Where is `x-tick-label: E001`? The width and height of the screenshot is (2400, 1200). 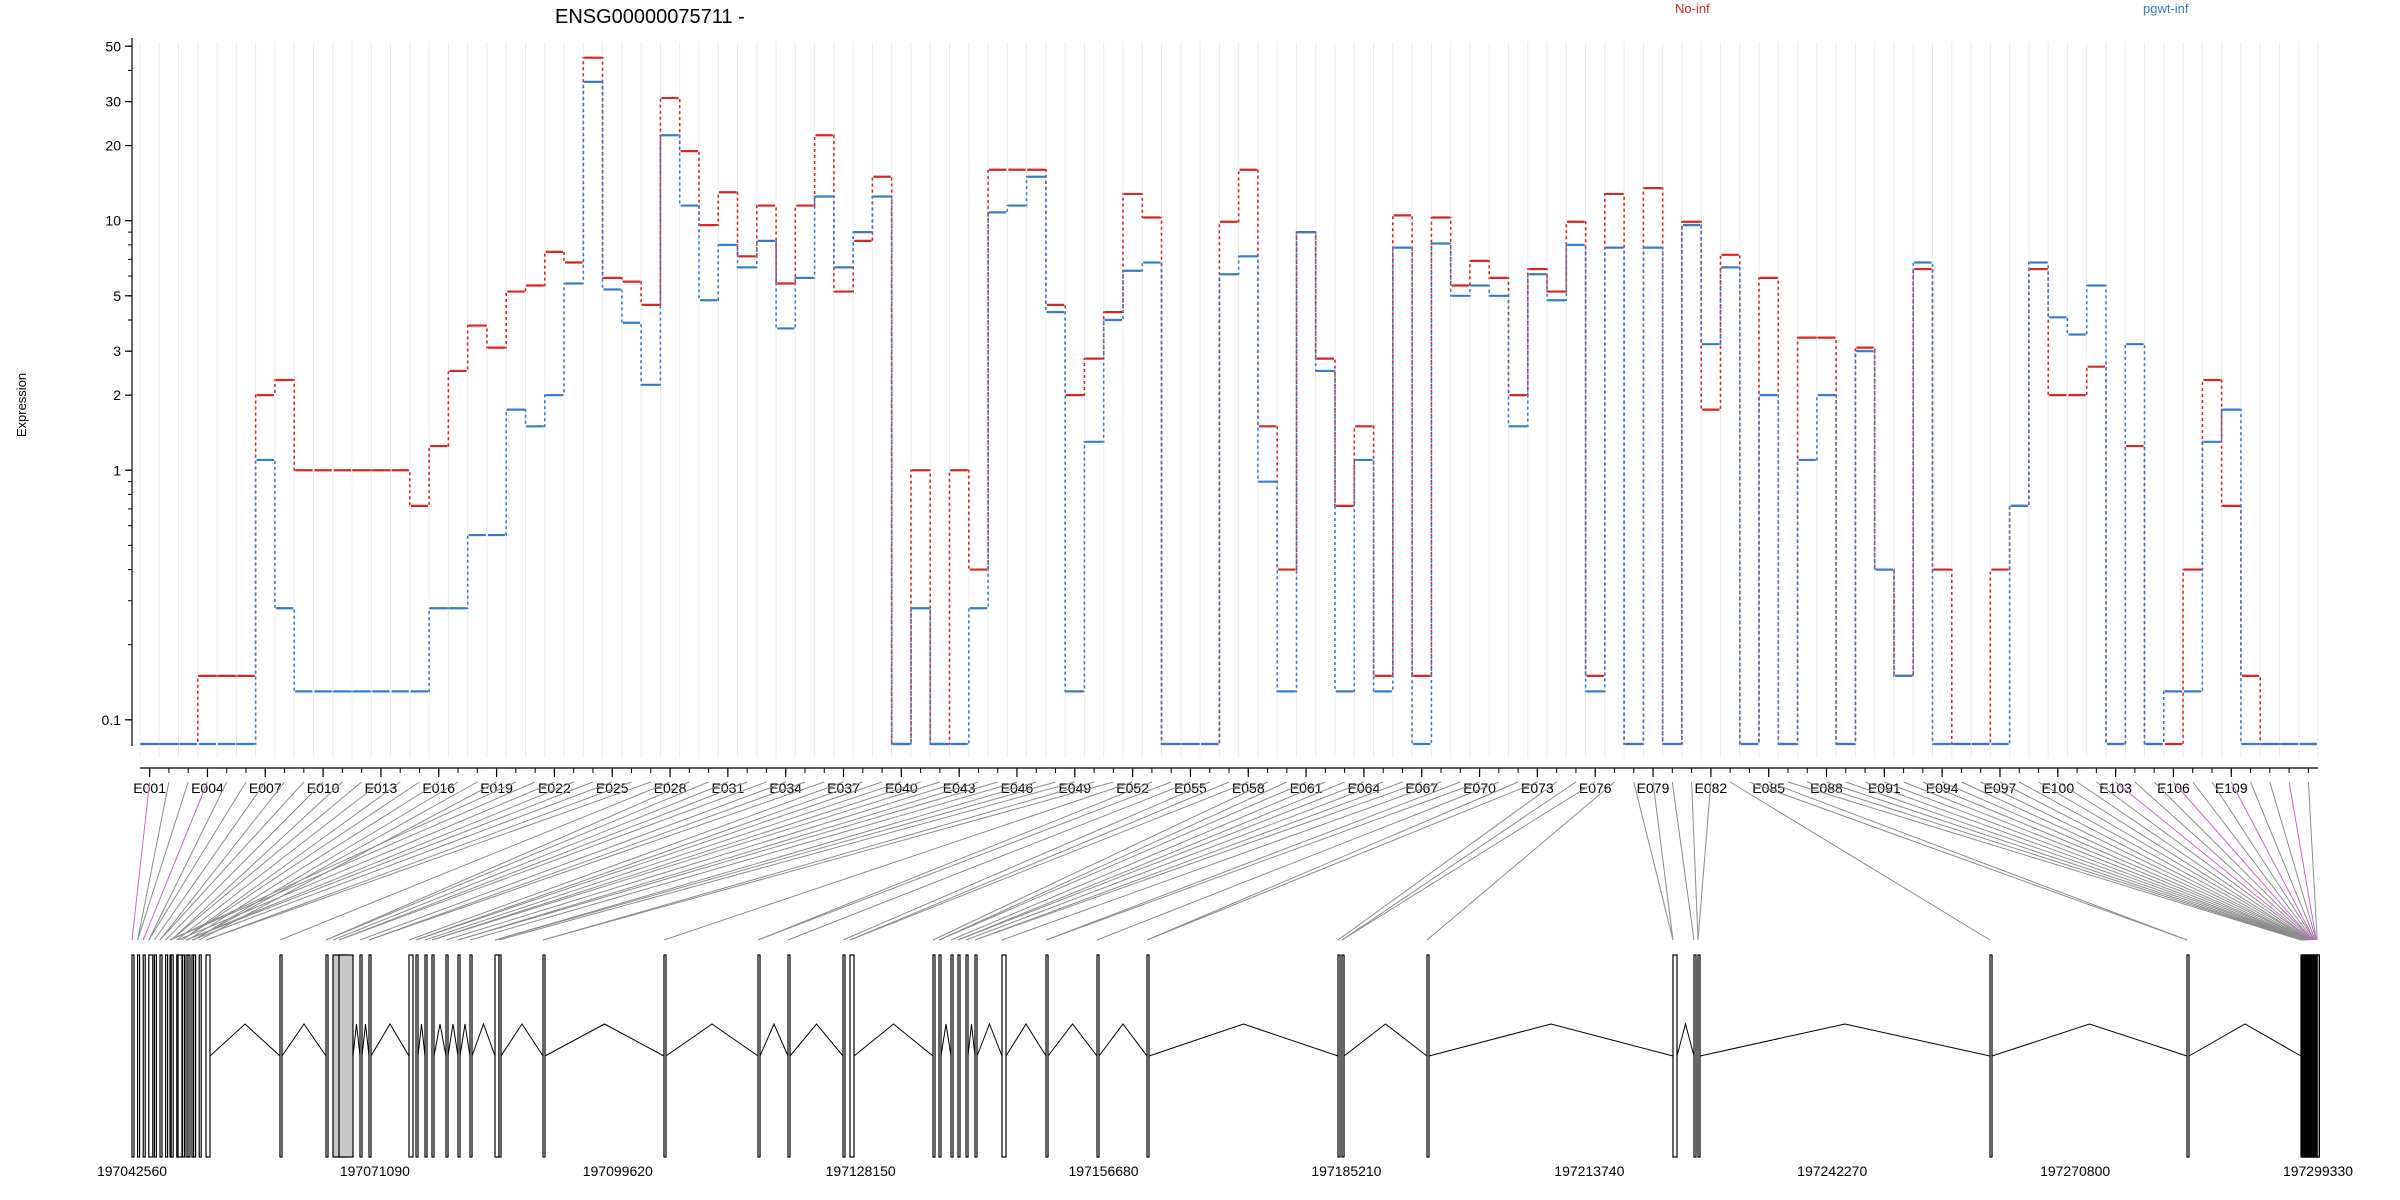
x-tick-label: E001 is located at coordinates (149, 788).